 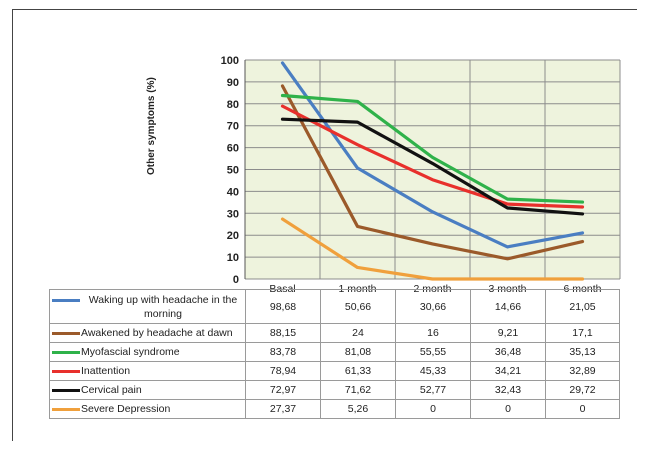 I want to click on series-name: Waking up with headache in the morning, so click(x=163, y=306).